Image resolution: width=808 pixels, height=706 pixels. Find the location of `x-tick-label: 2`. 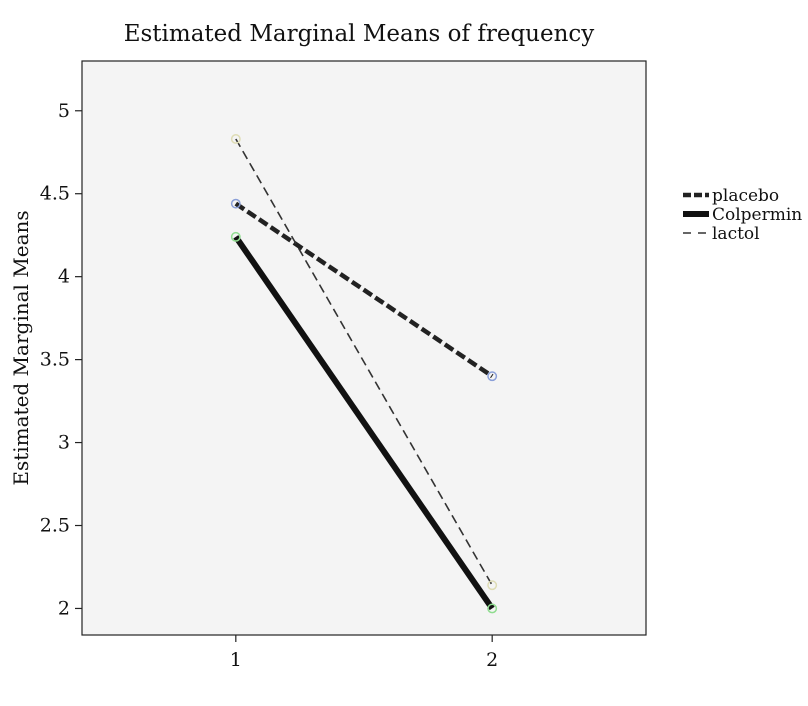

x-tick-label: 2 is located at coordinates (492, 660).